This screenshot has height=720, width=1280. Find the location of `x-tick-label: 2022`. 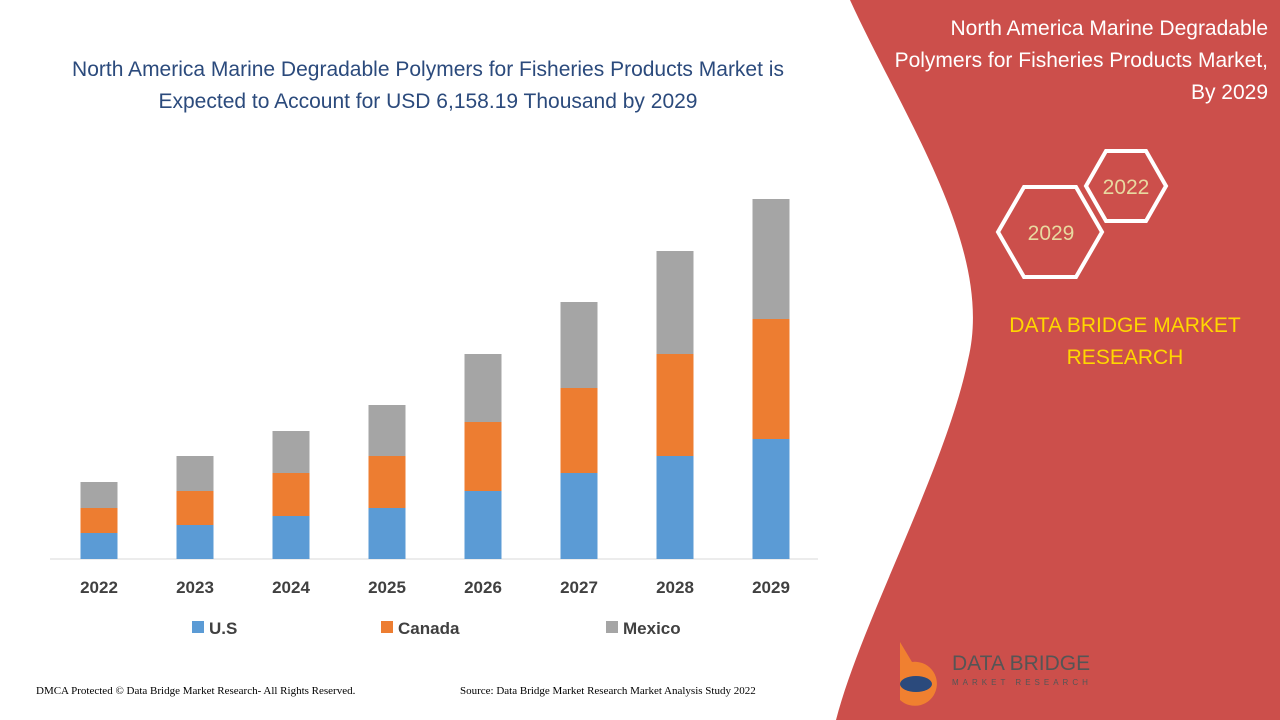

x-tick-label: 2022 is located at coordinates (99, 587).